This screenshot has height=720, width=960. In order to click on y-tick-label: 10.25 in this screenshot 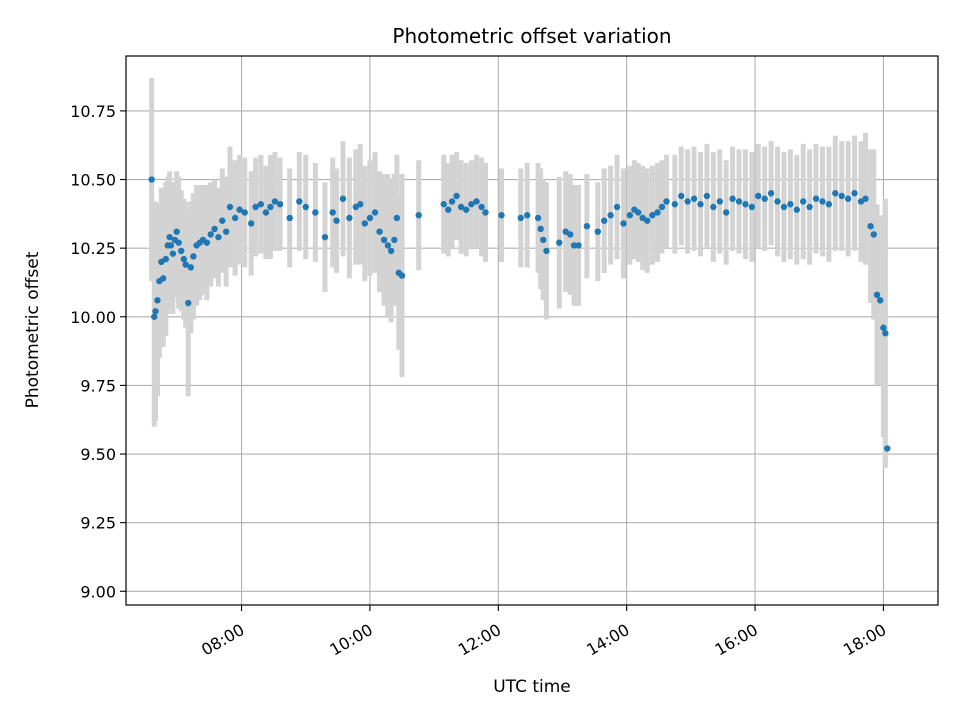, I will do `click(93, 248)`.